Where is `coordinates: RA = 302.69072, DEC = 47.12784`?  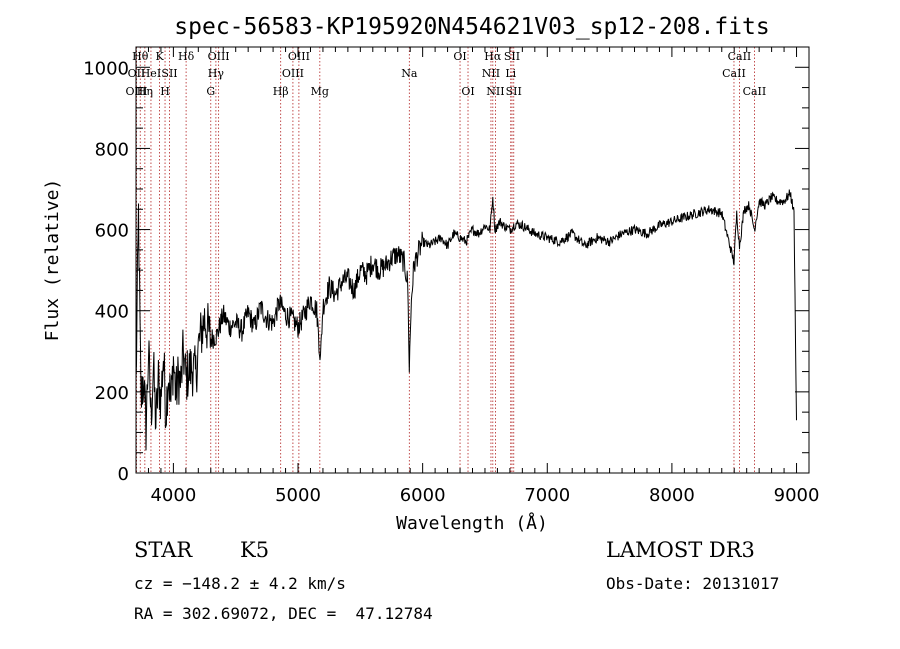 coordinates: RA = 302.69072, DEC = 47.12784 is located at coordinates (283, 613).